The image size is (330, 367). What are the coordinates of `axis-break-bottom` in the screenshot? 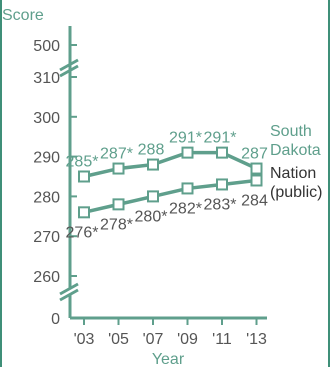 It's located at (69, 292).